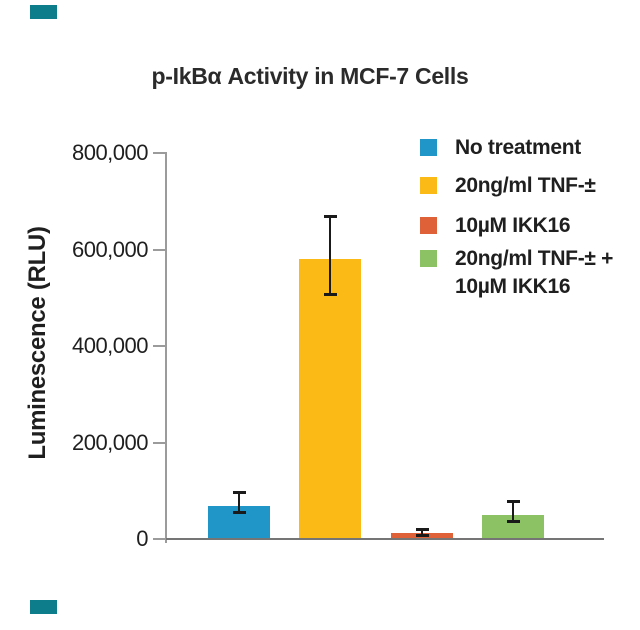  Describe the element at coordinates (525, 185) in the screenshot. I see `legend-label-2: 20ng/ml TNF-±` at that location.